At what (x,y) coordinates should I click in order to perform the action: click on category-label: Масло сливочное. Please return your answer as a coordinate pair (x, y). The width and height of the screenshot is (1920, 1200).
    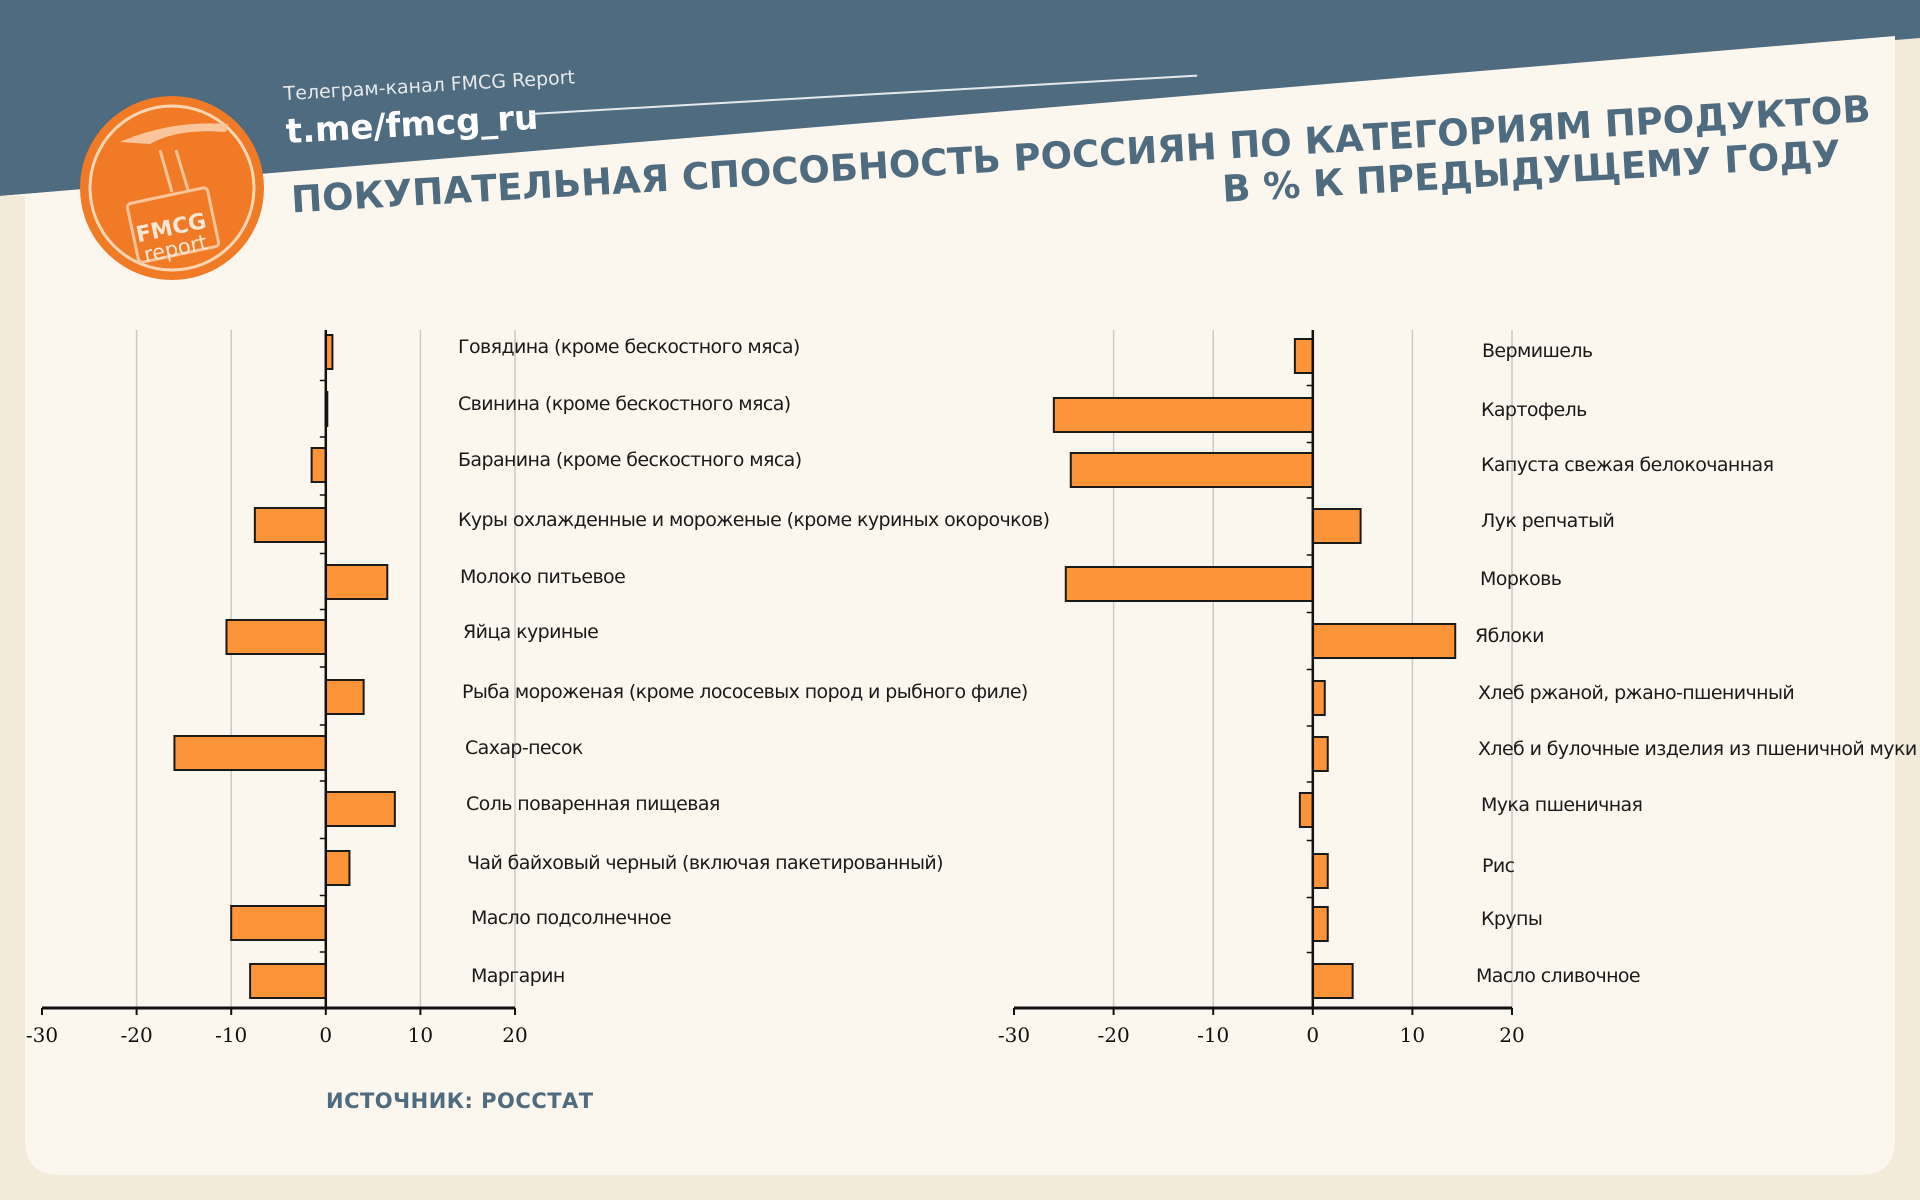
    Looking at the image, I should click on (1558, 976).